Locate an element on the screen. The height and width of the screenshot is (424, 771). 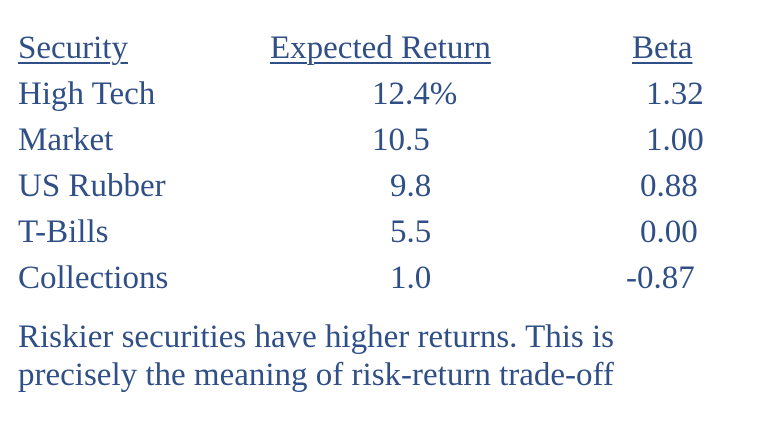
row-security-us-rubber: US Rubber is located at coordinates (92, 186).